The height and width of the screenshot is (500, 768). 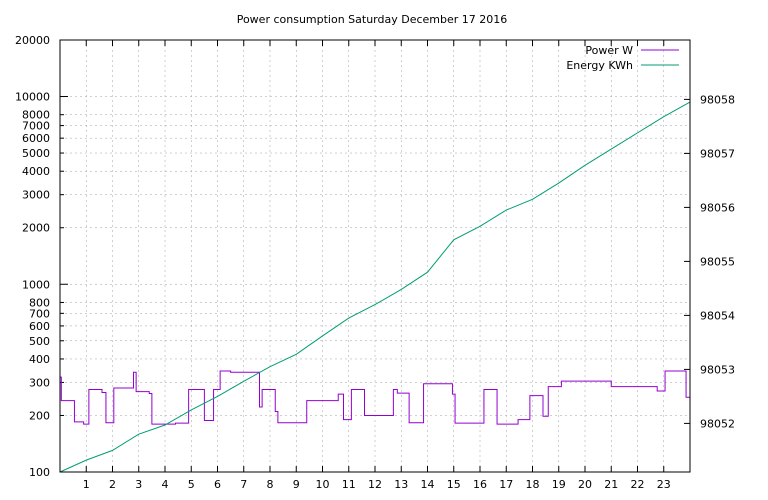 I want to click on y-tick-label: 700, so click(x=39, y=313).